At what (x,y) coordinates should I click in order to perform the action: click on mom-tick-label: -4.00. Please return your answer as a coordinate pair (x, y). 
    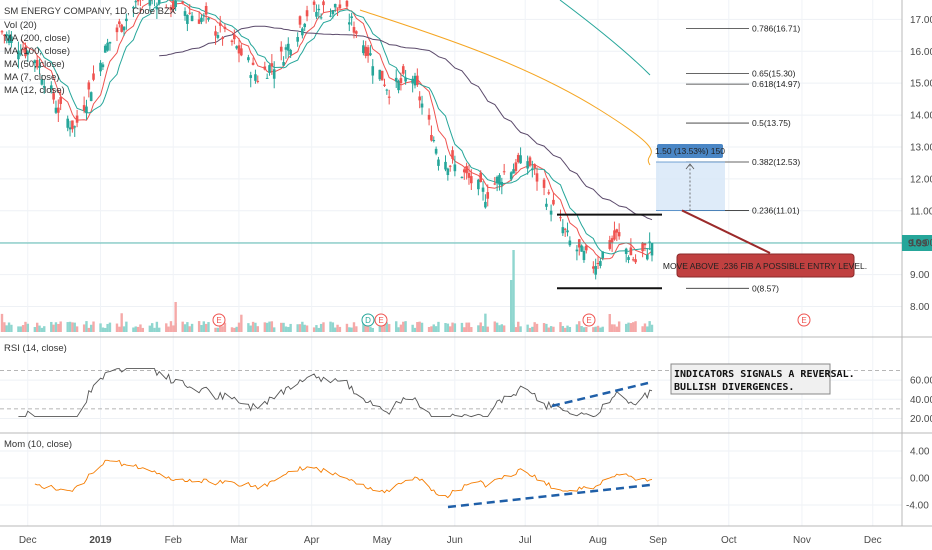
    Looking at the image, I should click on (917, 506).